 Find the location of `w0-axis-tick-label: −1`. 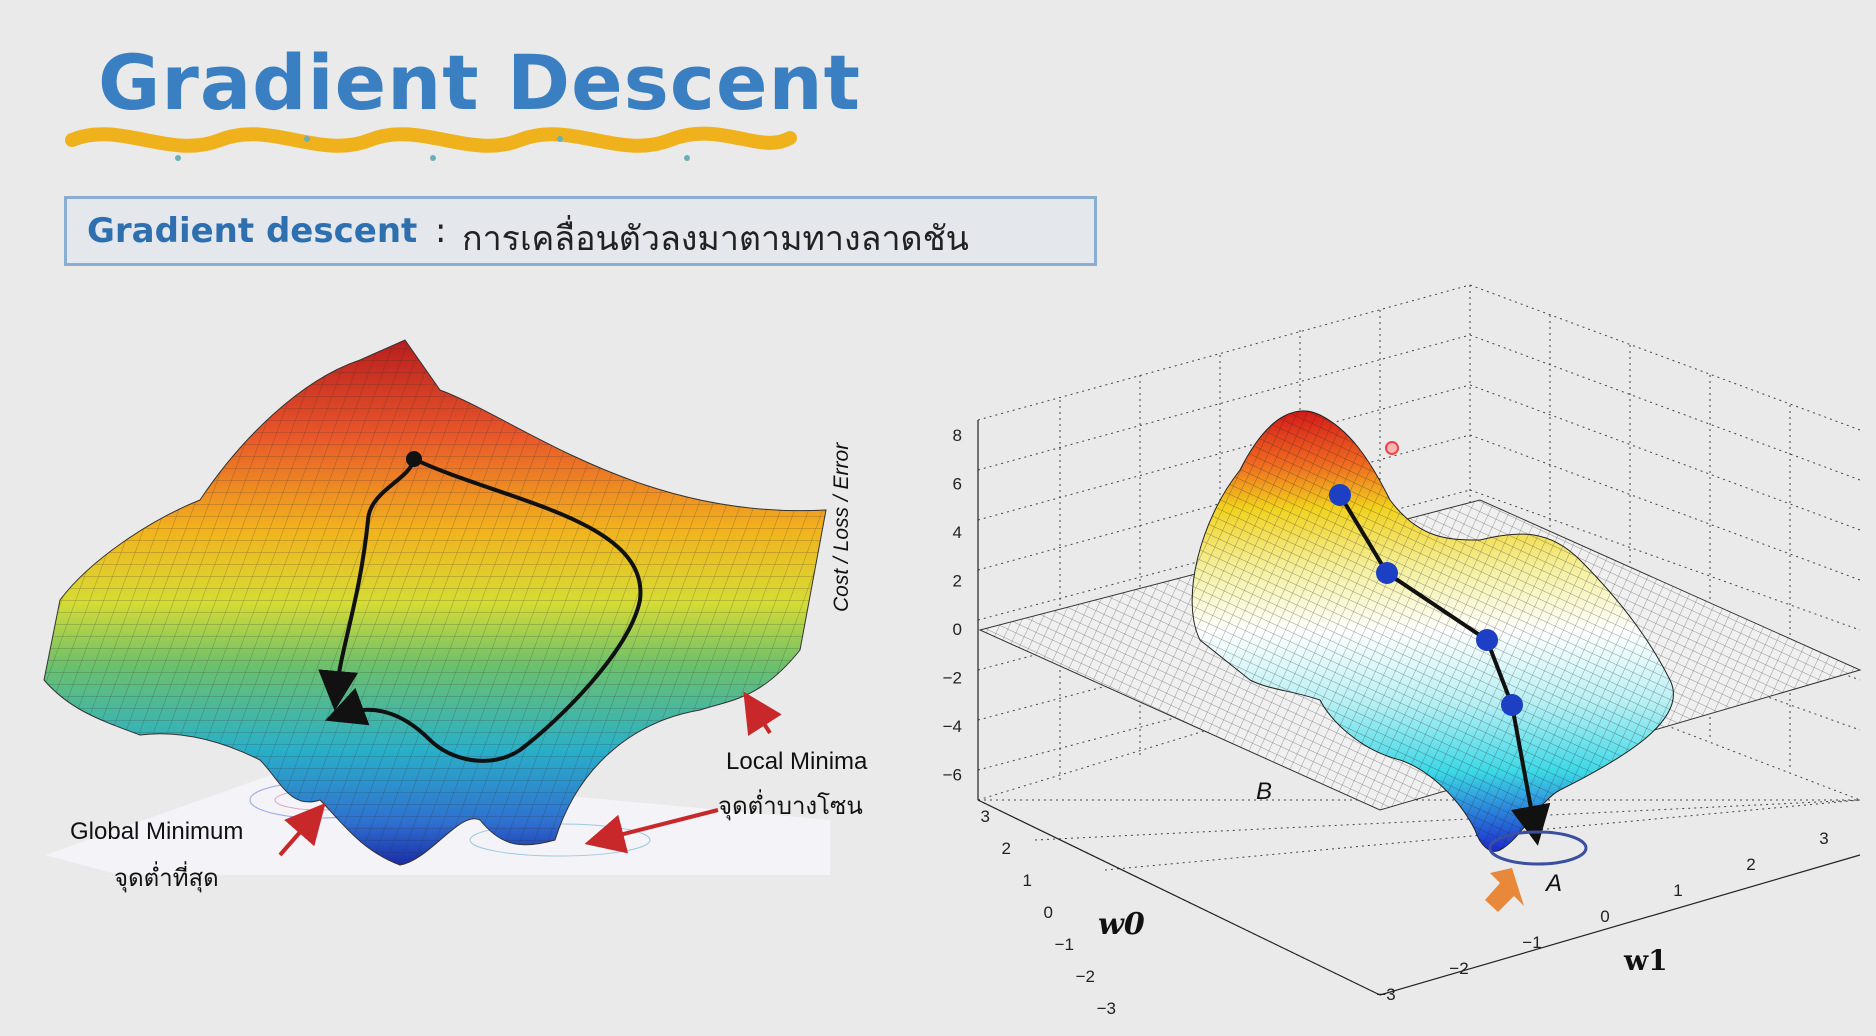

w0-axis-tick-label: −1 is located at coordinates (1064, 944).